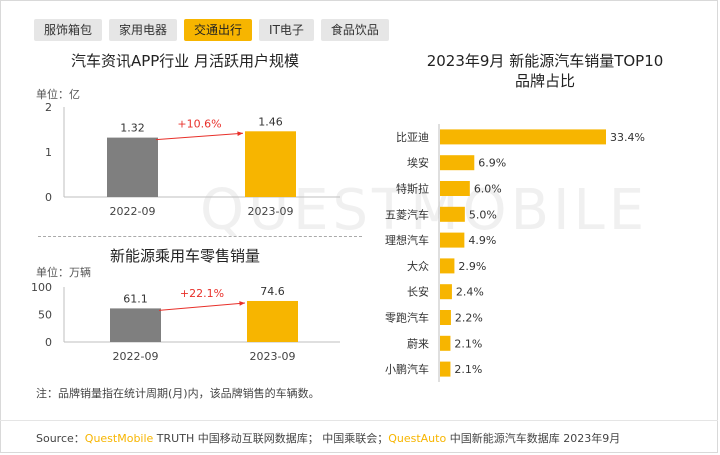  What do you see at coordinates (412, 189) in the screenshot?
I see `top10-category-label-2: 特斯拉` at bounding box center [412, 189].